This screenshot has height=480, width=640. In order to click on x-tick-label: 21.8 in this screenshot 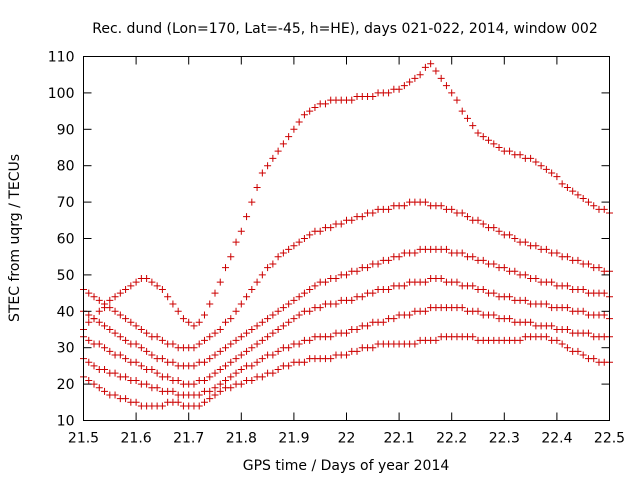, I will do `click(241, 439)`.